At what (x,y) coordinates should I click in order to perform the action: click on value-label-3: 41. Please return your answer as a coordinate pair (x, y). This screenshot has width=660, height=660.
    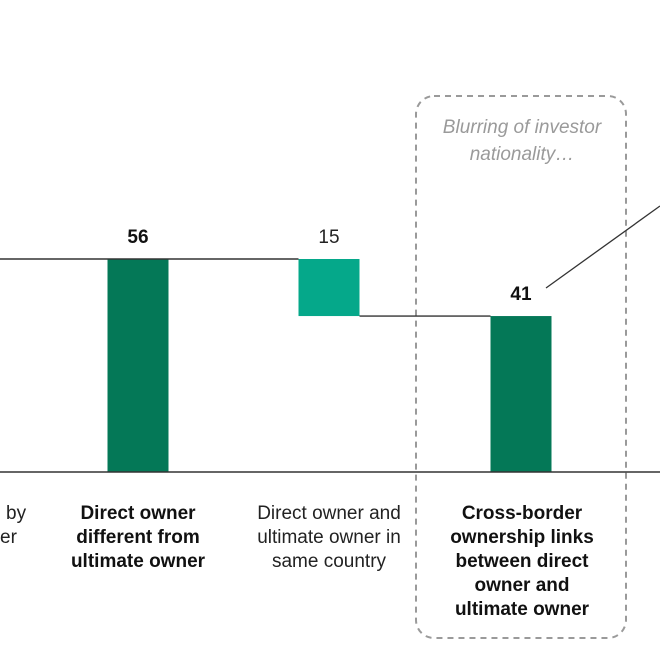
    Looking at the image, I should click on (521, 295).